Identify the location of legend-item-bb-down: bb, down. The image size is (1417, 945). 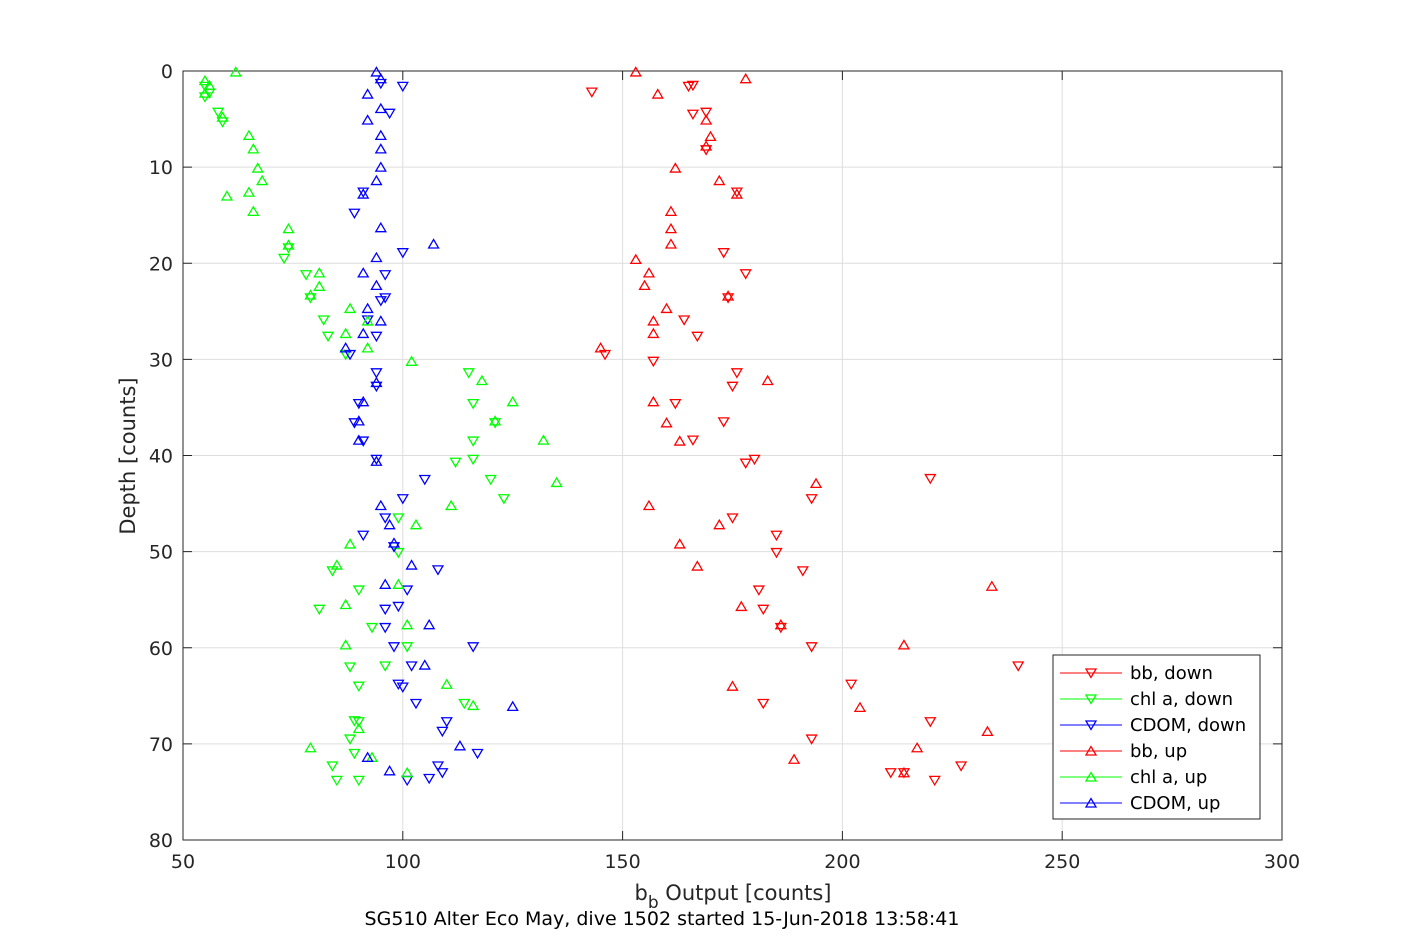
(1136, 673).